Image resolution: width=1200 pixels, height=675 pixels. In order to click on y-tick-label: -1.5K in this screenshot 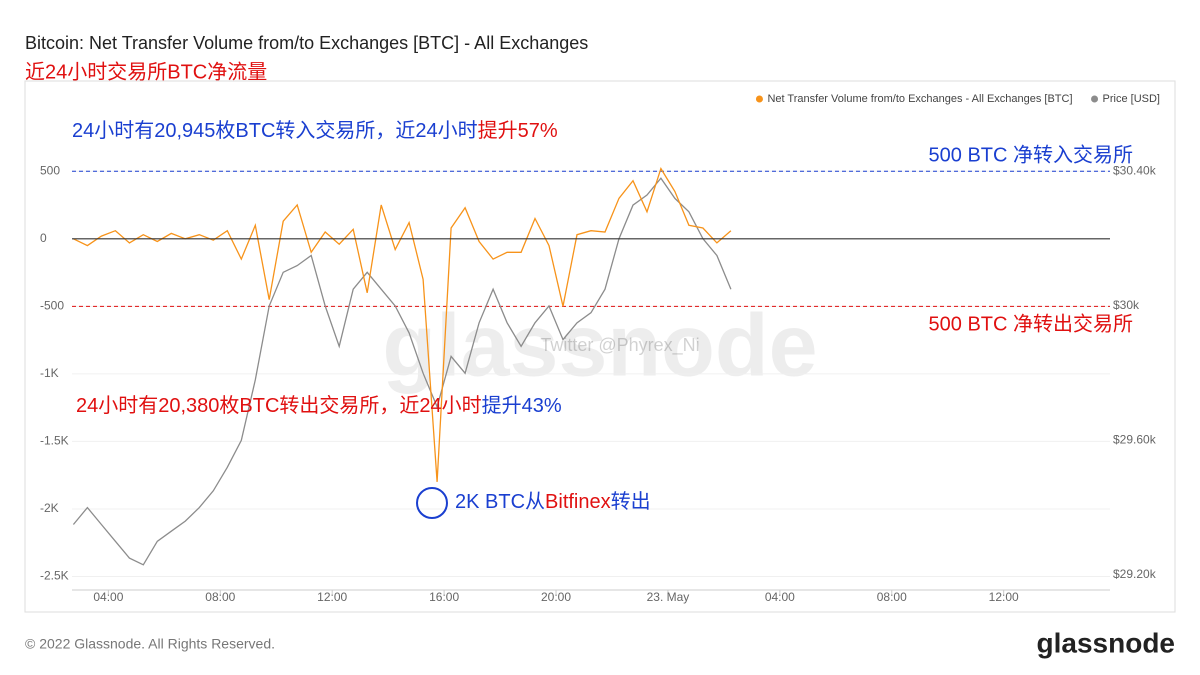, I will do `click(54, 441)`.